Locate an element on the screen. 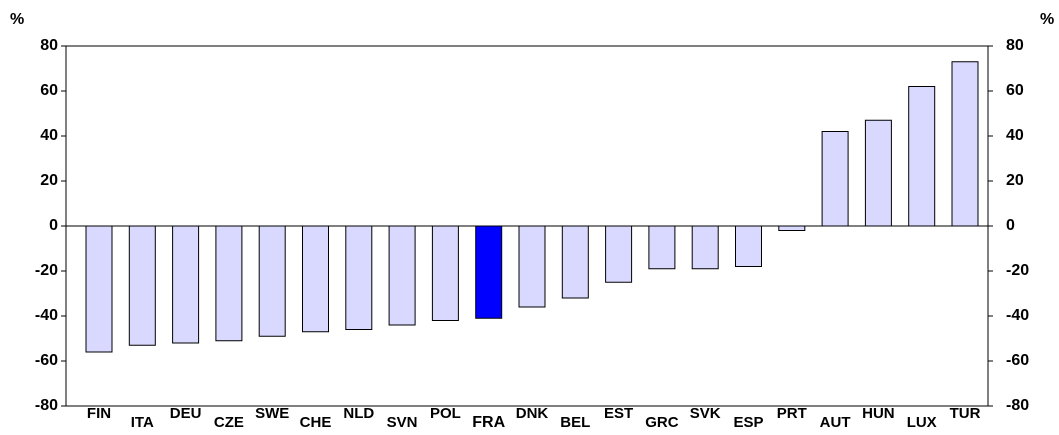 The height and width of the screenshot is (435, 1059). x-tick-label: TUR is located at coordinates (965, 413).